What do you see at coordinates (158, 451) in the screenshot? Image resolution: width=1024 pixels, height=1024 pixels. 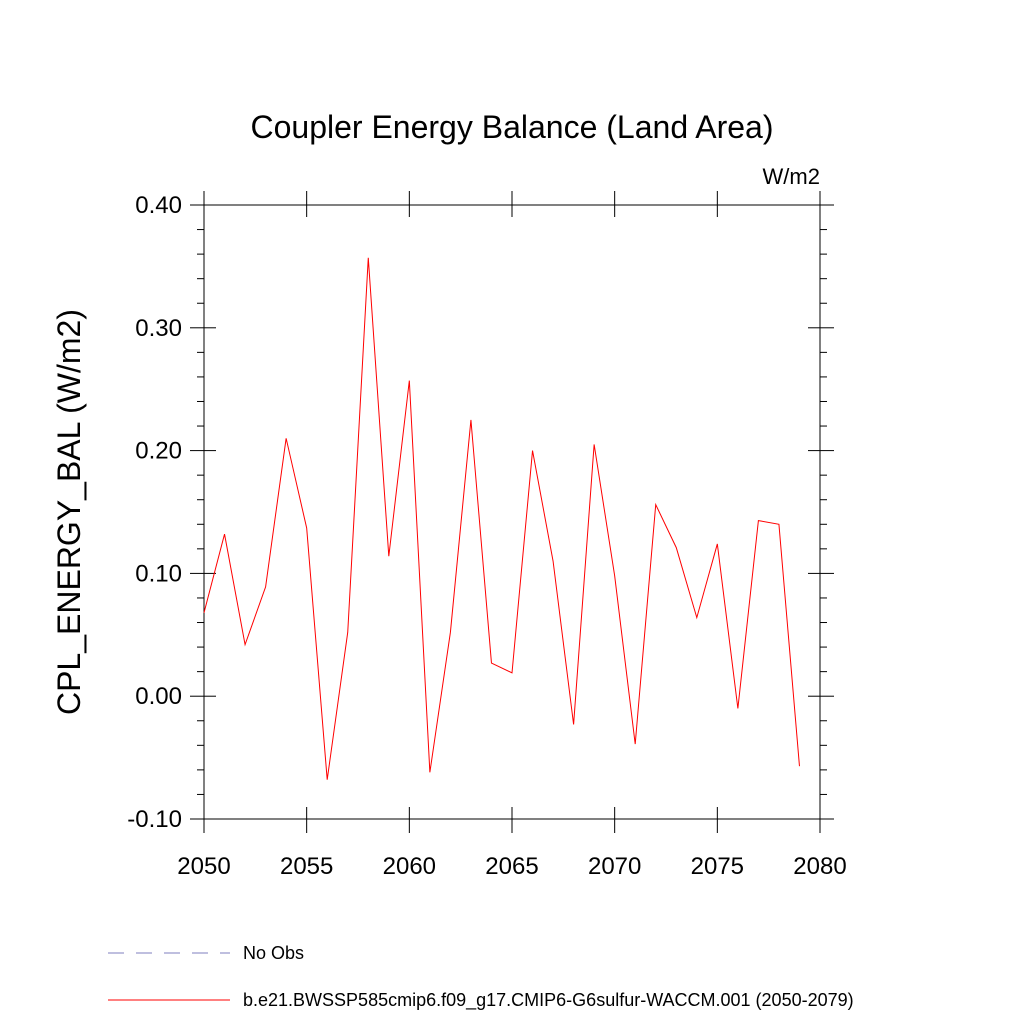 I see `y-tick-label: 0.20` at bounding box center [158, 451].